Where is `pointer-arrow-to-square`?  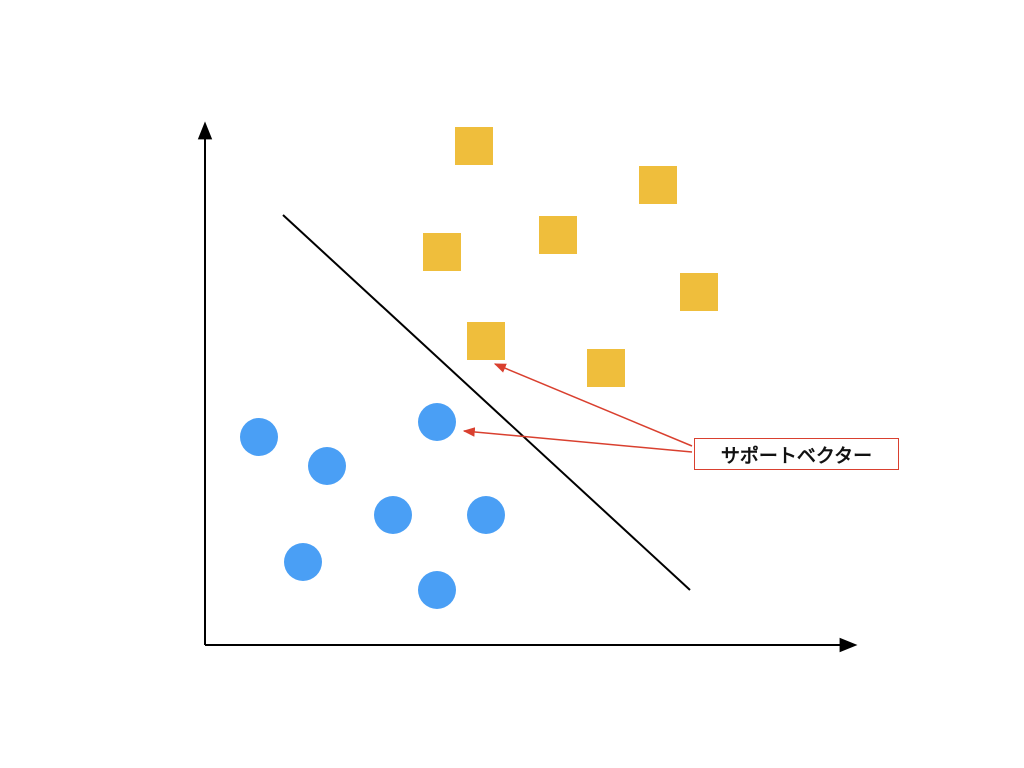
pointer-arrow-to-square is located at coordinates (593, 405).